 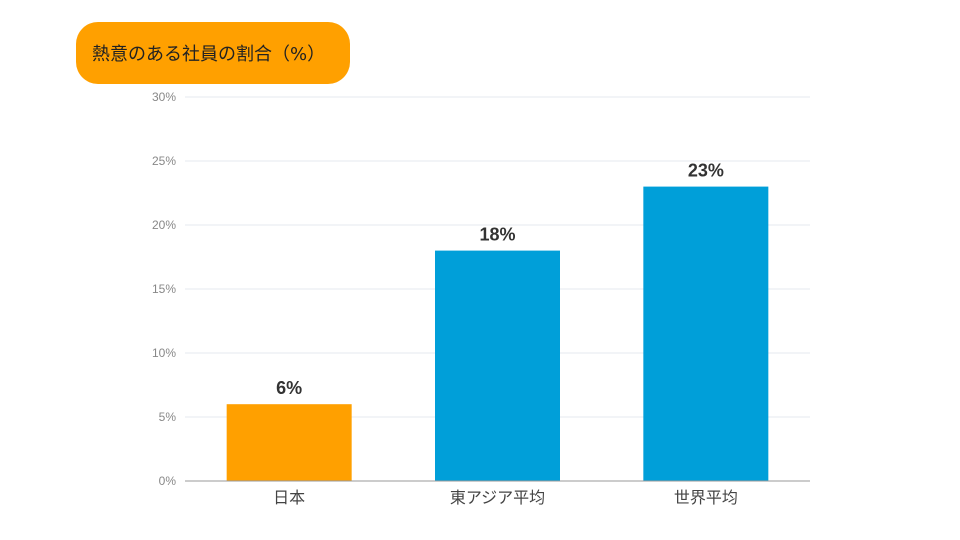 What do you see at coordinates (168, 481) in the screenshot?
I see `y-tick-label: 0%` at bounding box center [168, 481].